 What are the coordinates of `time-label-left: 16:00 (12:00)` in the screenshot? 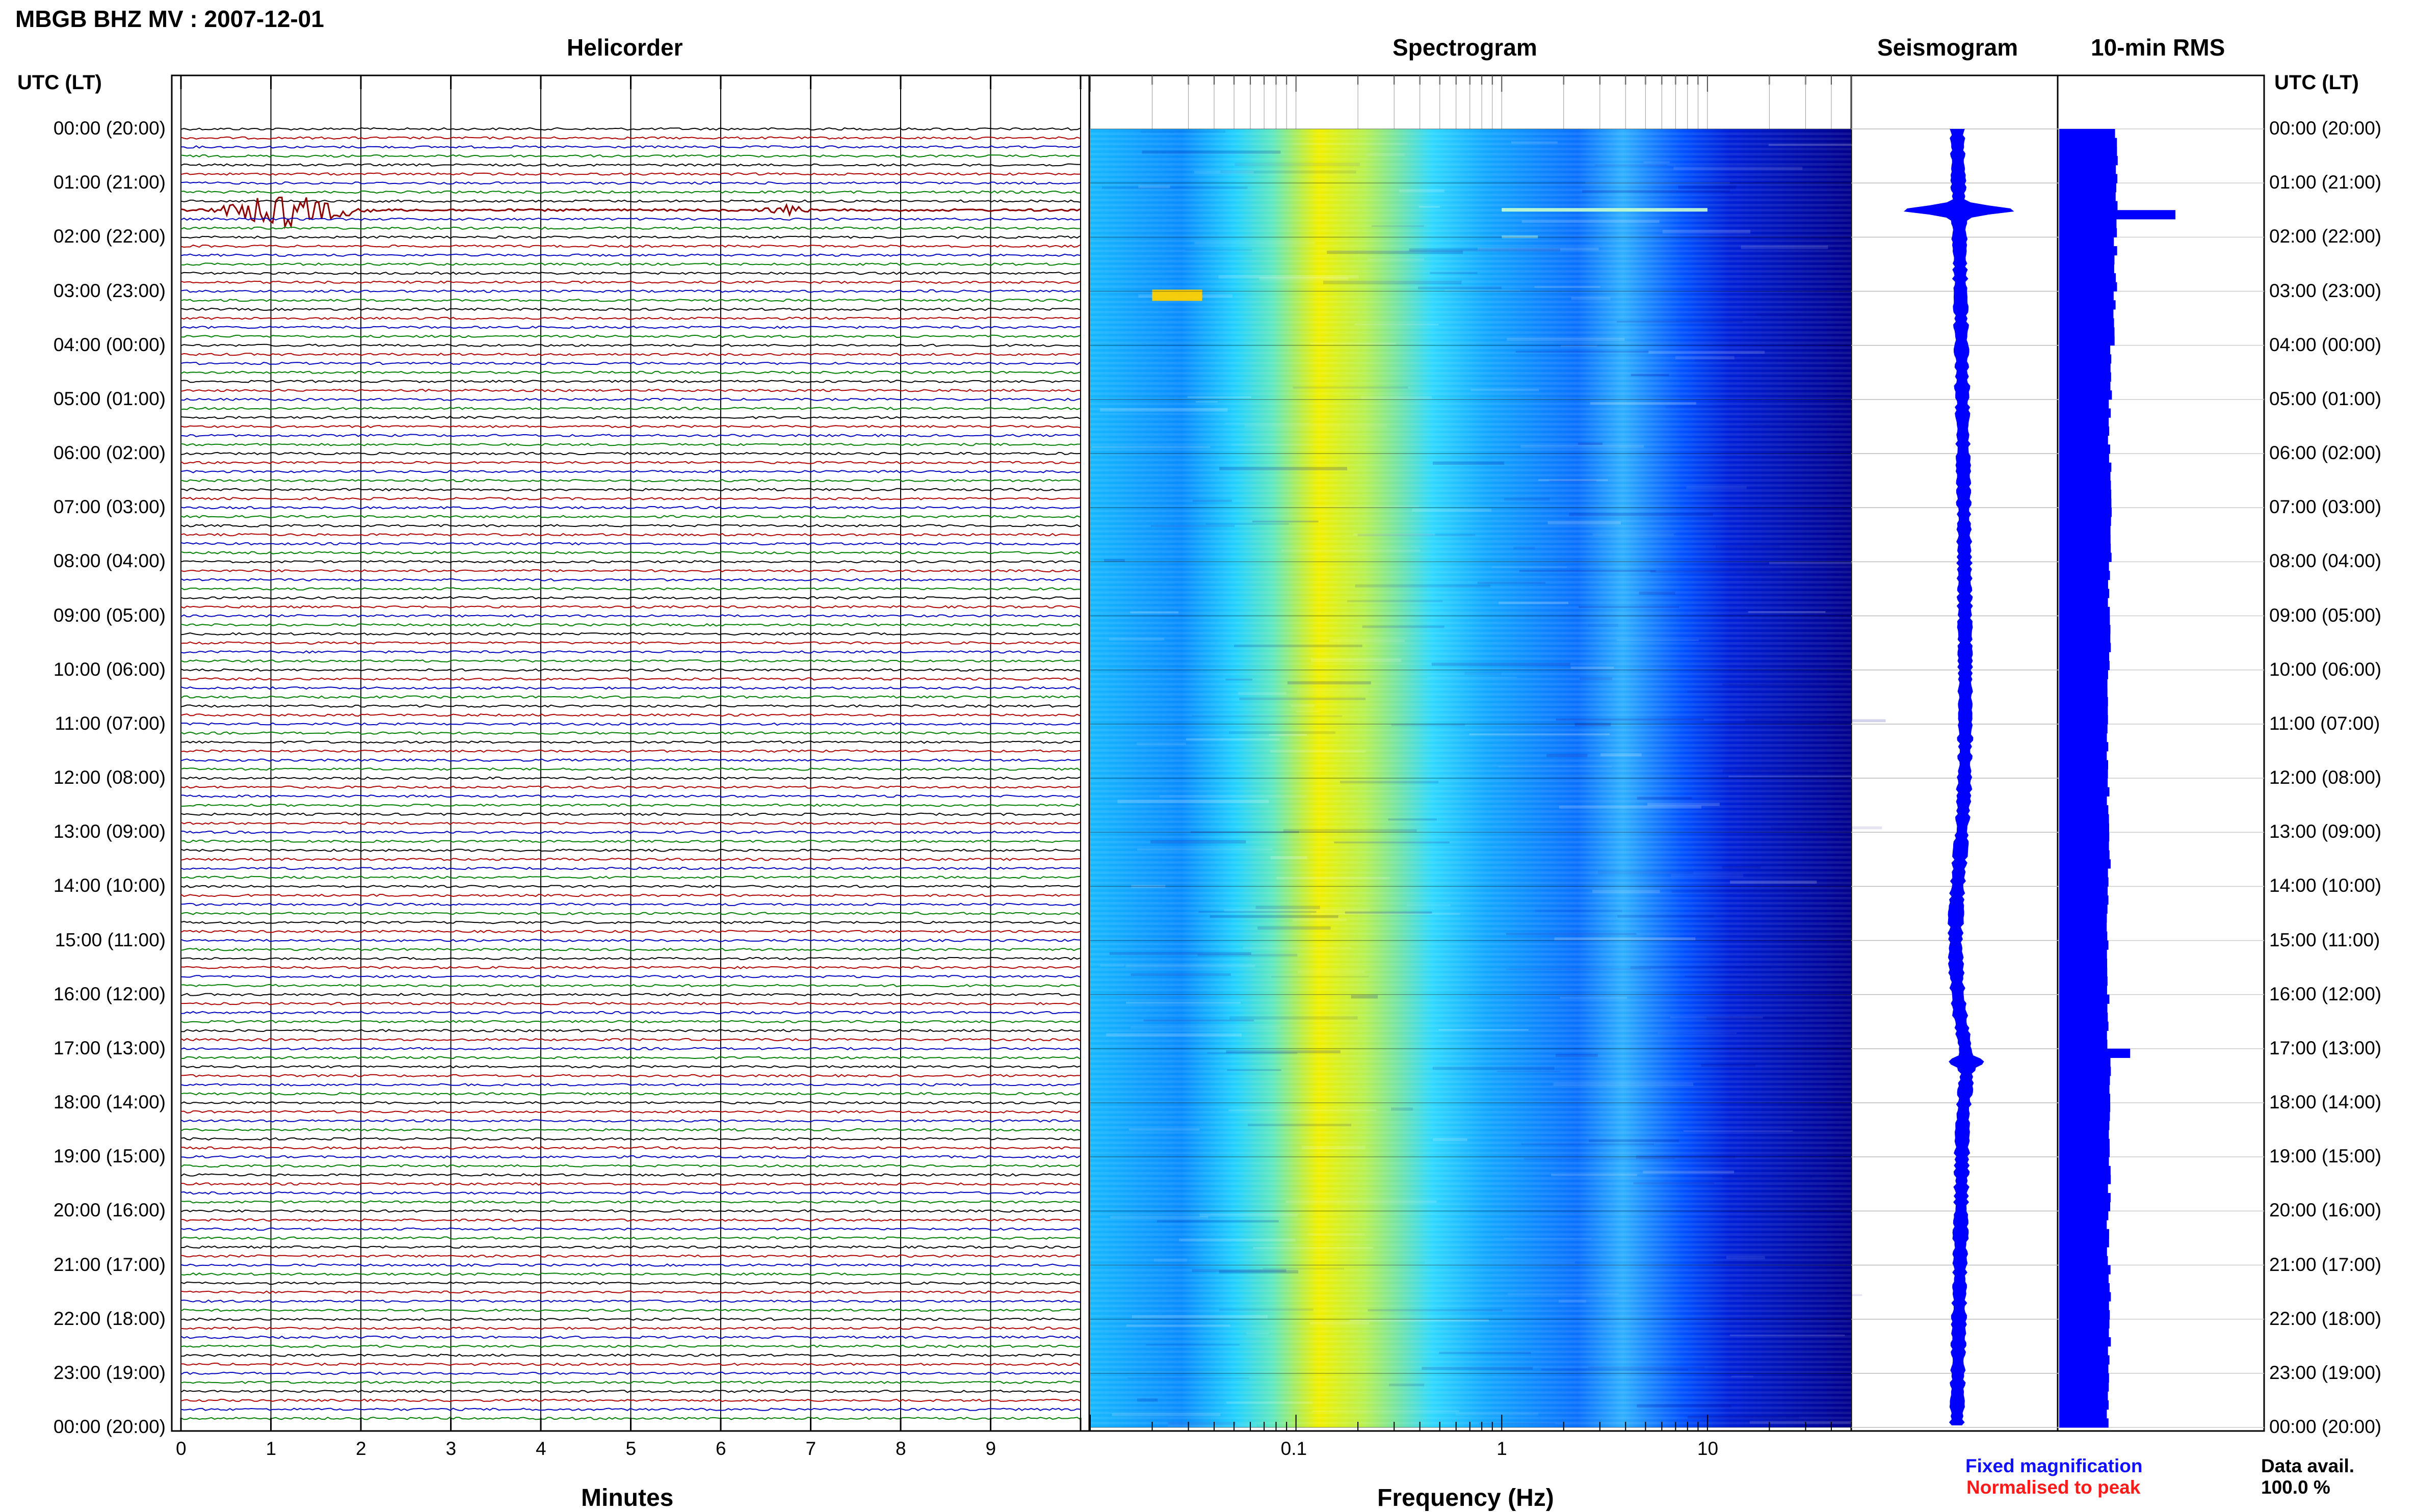 It's located at (109, 993).